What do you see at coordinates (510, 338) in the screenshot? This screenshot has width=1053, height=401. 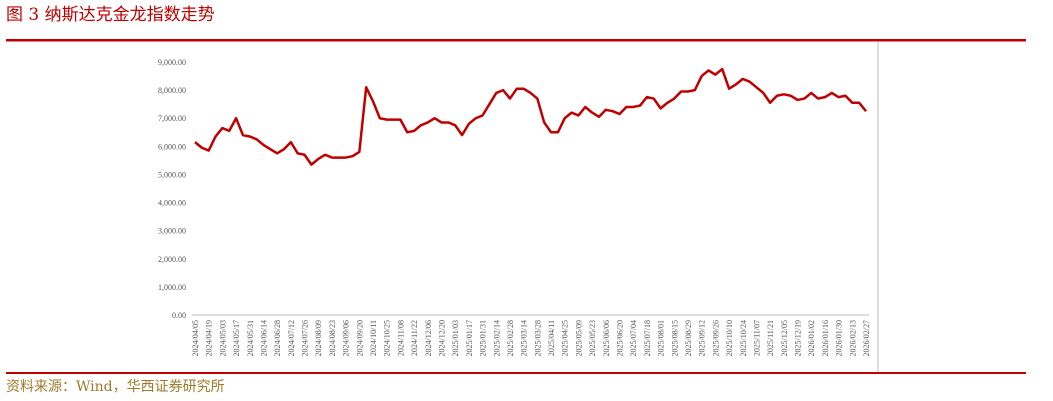 I see `x-tick-label: 2025/02/28` at bounding box center [510, 338].